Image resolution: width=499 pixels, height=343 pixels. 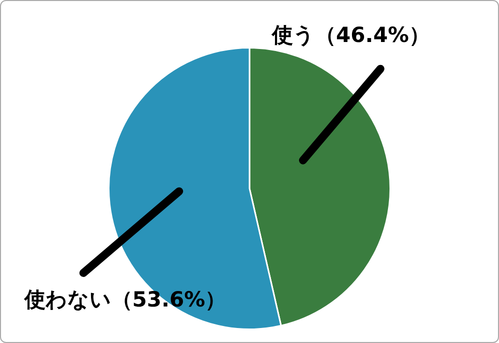 What do you see at coordinates (350, 34) in the screenshot?
I see `slice-label: 使う（46.4%）` at bounding box center [350, 34].